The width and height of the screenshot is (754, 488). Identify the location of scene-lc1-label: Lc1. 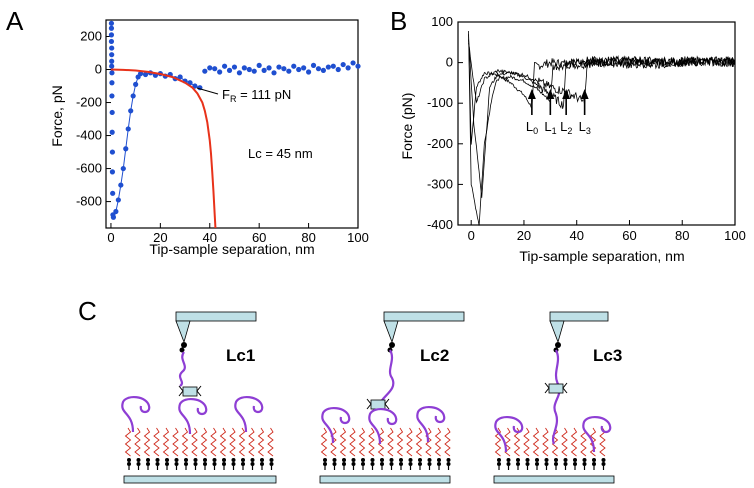
(240, 355).